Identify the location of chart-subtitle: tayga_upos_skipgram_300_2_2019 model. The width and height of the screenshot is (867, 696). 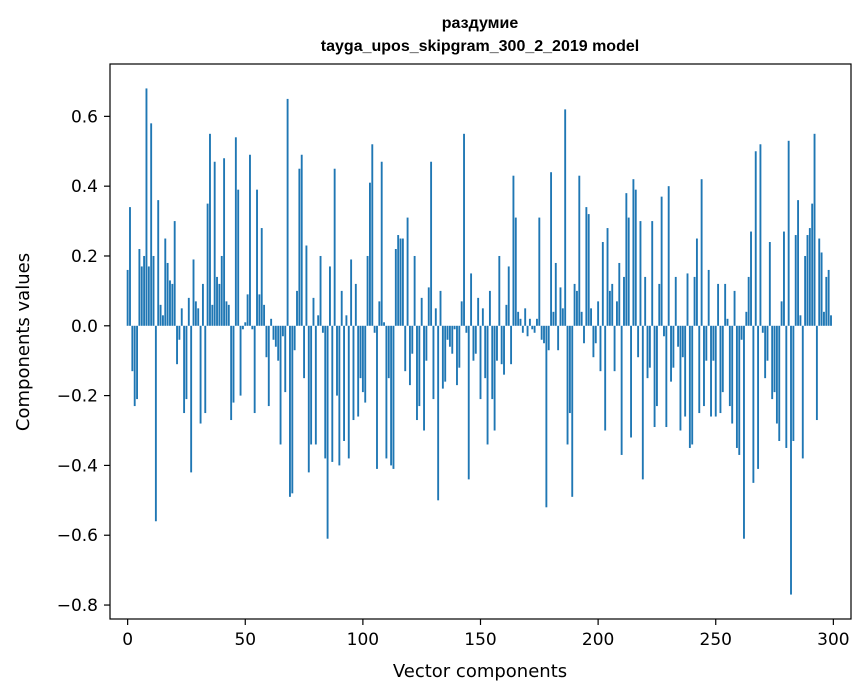
(480, 46).